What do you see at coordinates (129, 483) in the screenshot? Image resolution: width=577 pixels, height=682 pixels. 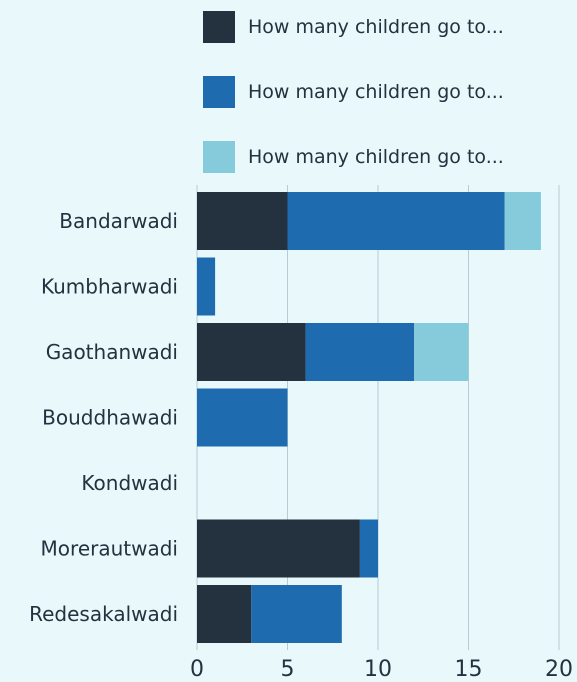 I see `category-label-kondwadi: Kondwadi` at bounding box center [129, 483].